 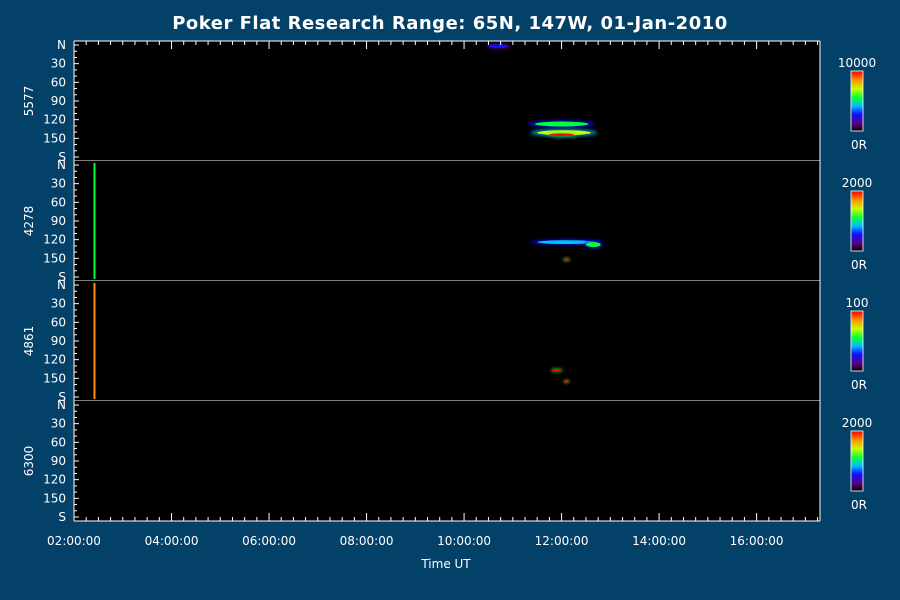 I want to click on x-tick-label: 06:00:00, so click(x=269, y=541).